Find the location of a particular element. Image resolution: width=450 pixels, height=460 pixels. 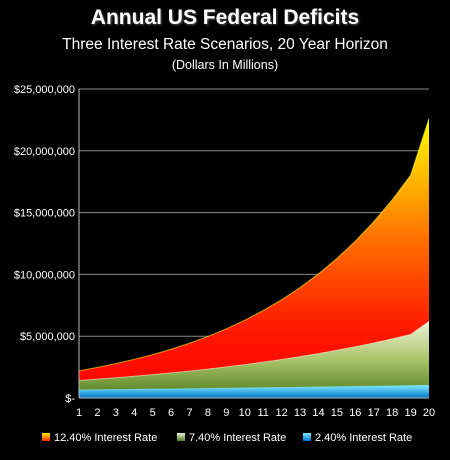

x-tick-label-10: 10 is located at coordinates (245, 413).